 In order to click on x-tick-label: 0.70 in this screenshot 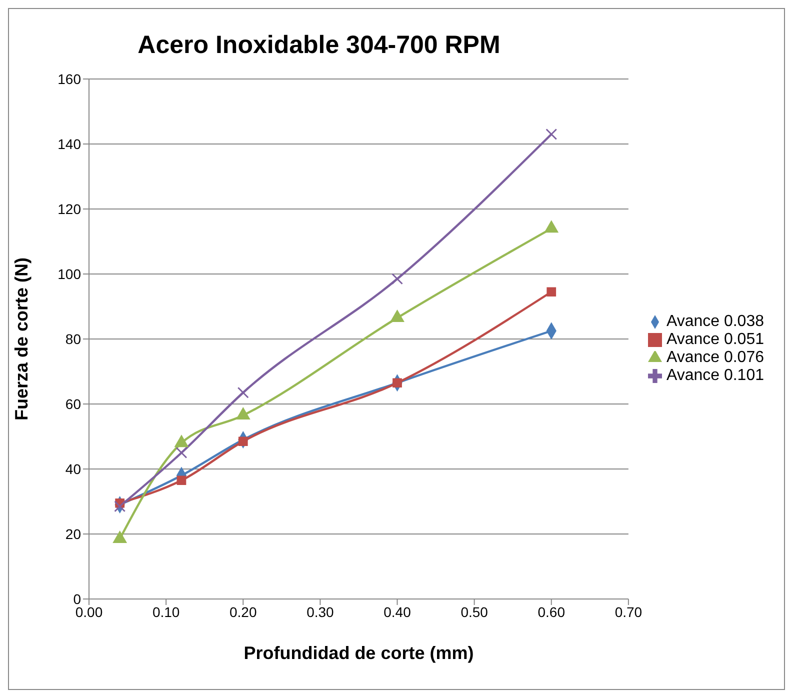, I will do `click(628, 612)`.